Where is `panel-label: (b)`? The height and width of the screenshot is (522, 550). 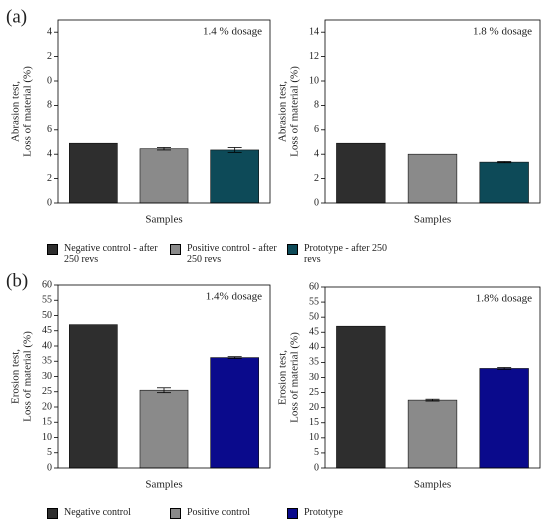 panel-label: (b) is located at coordinates (17, 280).